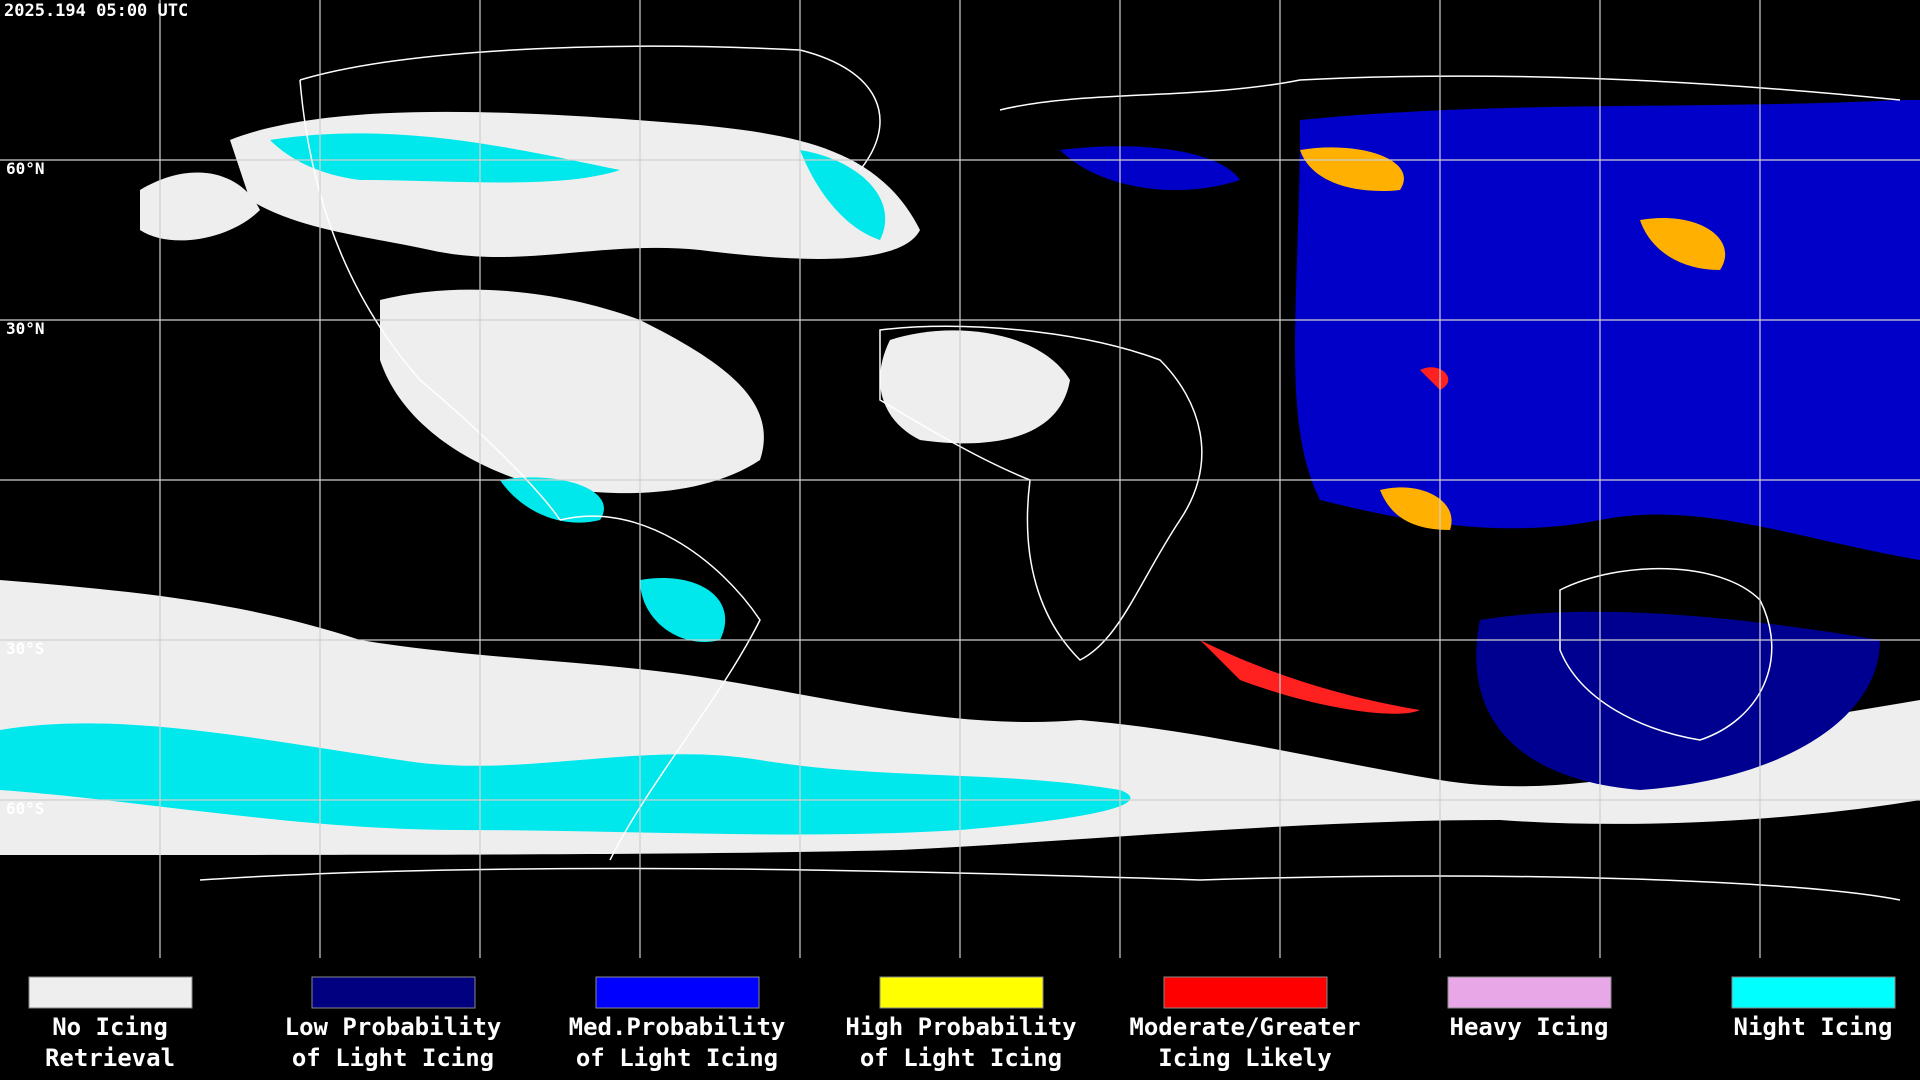 The height and width of the screenshot is (1080, 1920). I want to click on latitude-label: 30°N, so click(25, 328).